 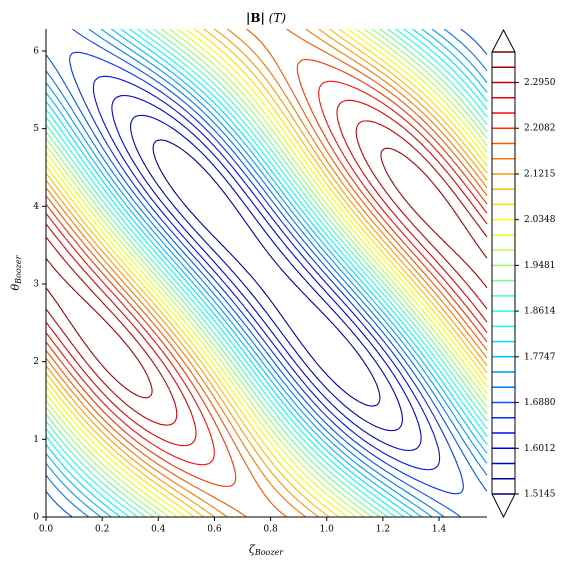 I want to click on x-tick-label: 0.2, so click(x=102, y=530).